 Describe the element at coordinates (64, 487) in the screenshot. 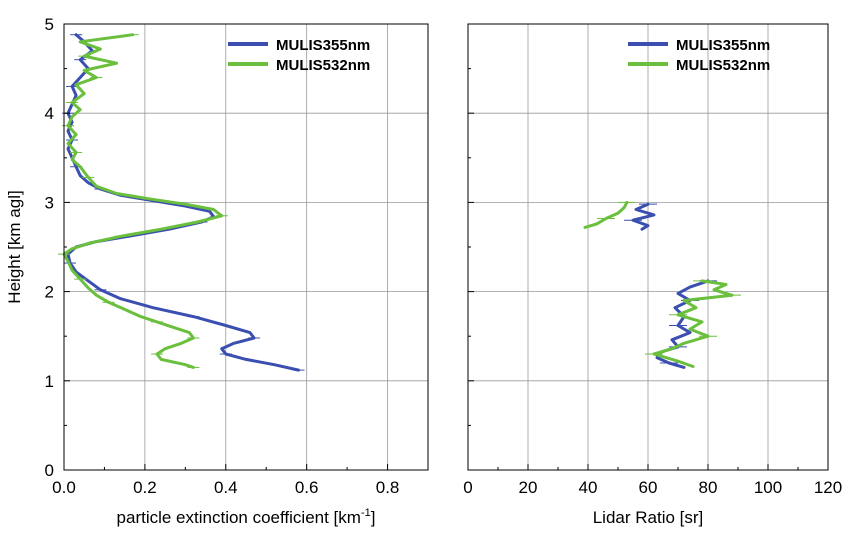

I see `x-tick-label: 0.0` at that location.